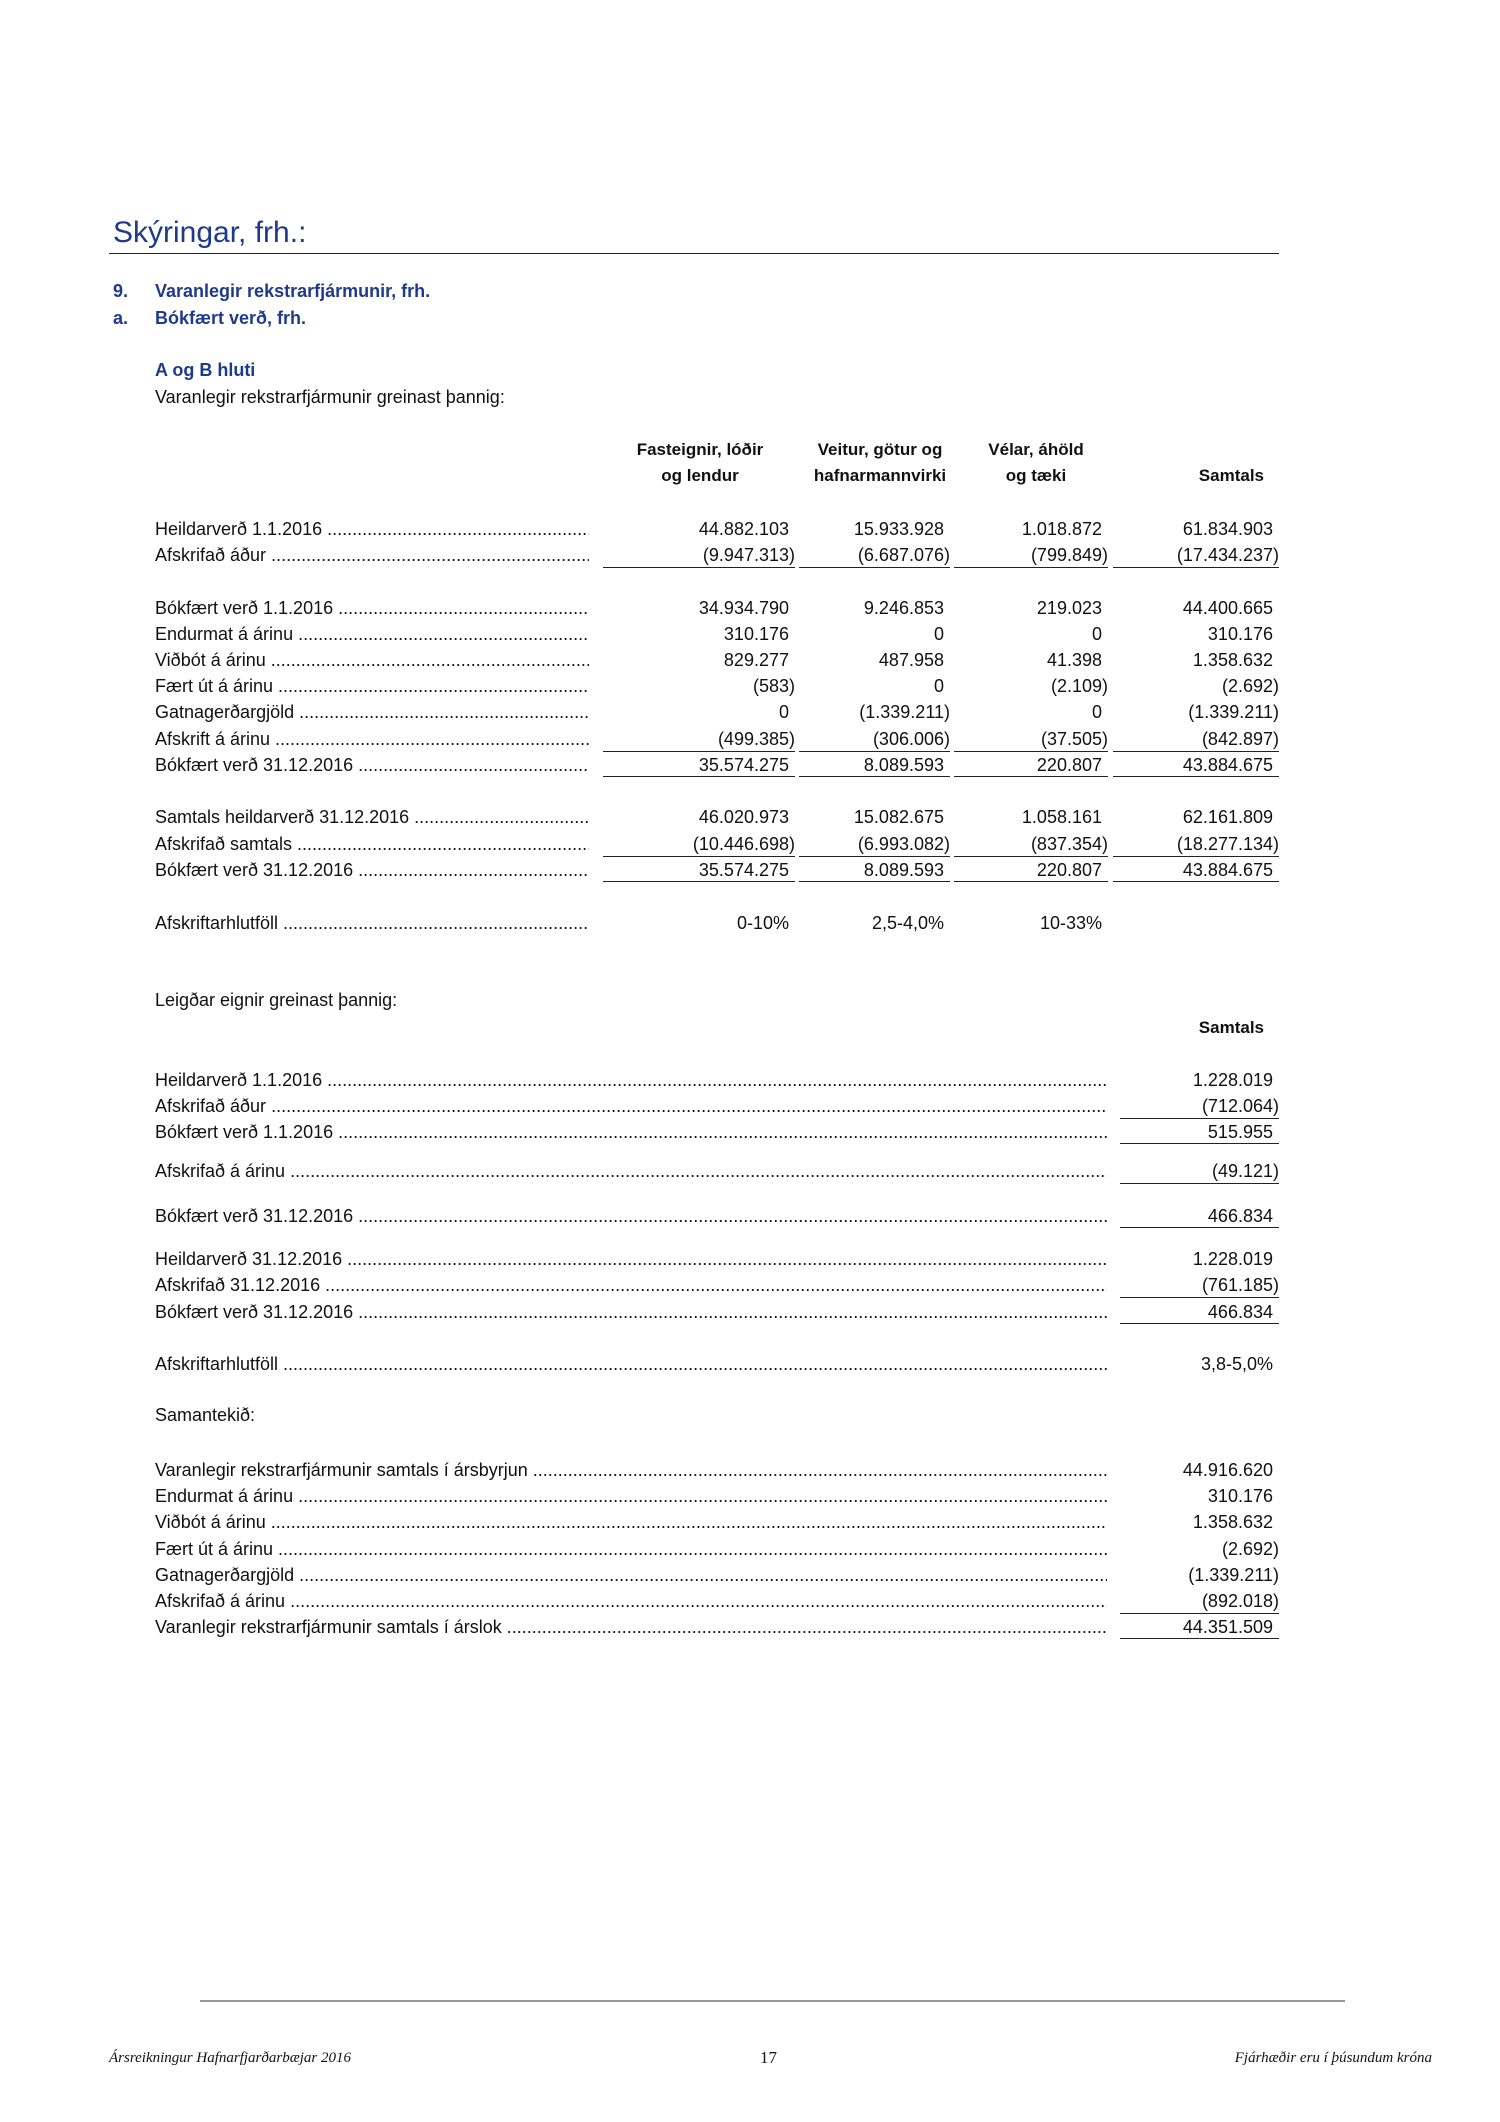 The image size is (1500, 2122). Describe the element at coordinates (205, 1415) in the screenshot. I see `table3-intro: Samantekið:` at that location.